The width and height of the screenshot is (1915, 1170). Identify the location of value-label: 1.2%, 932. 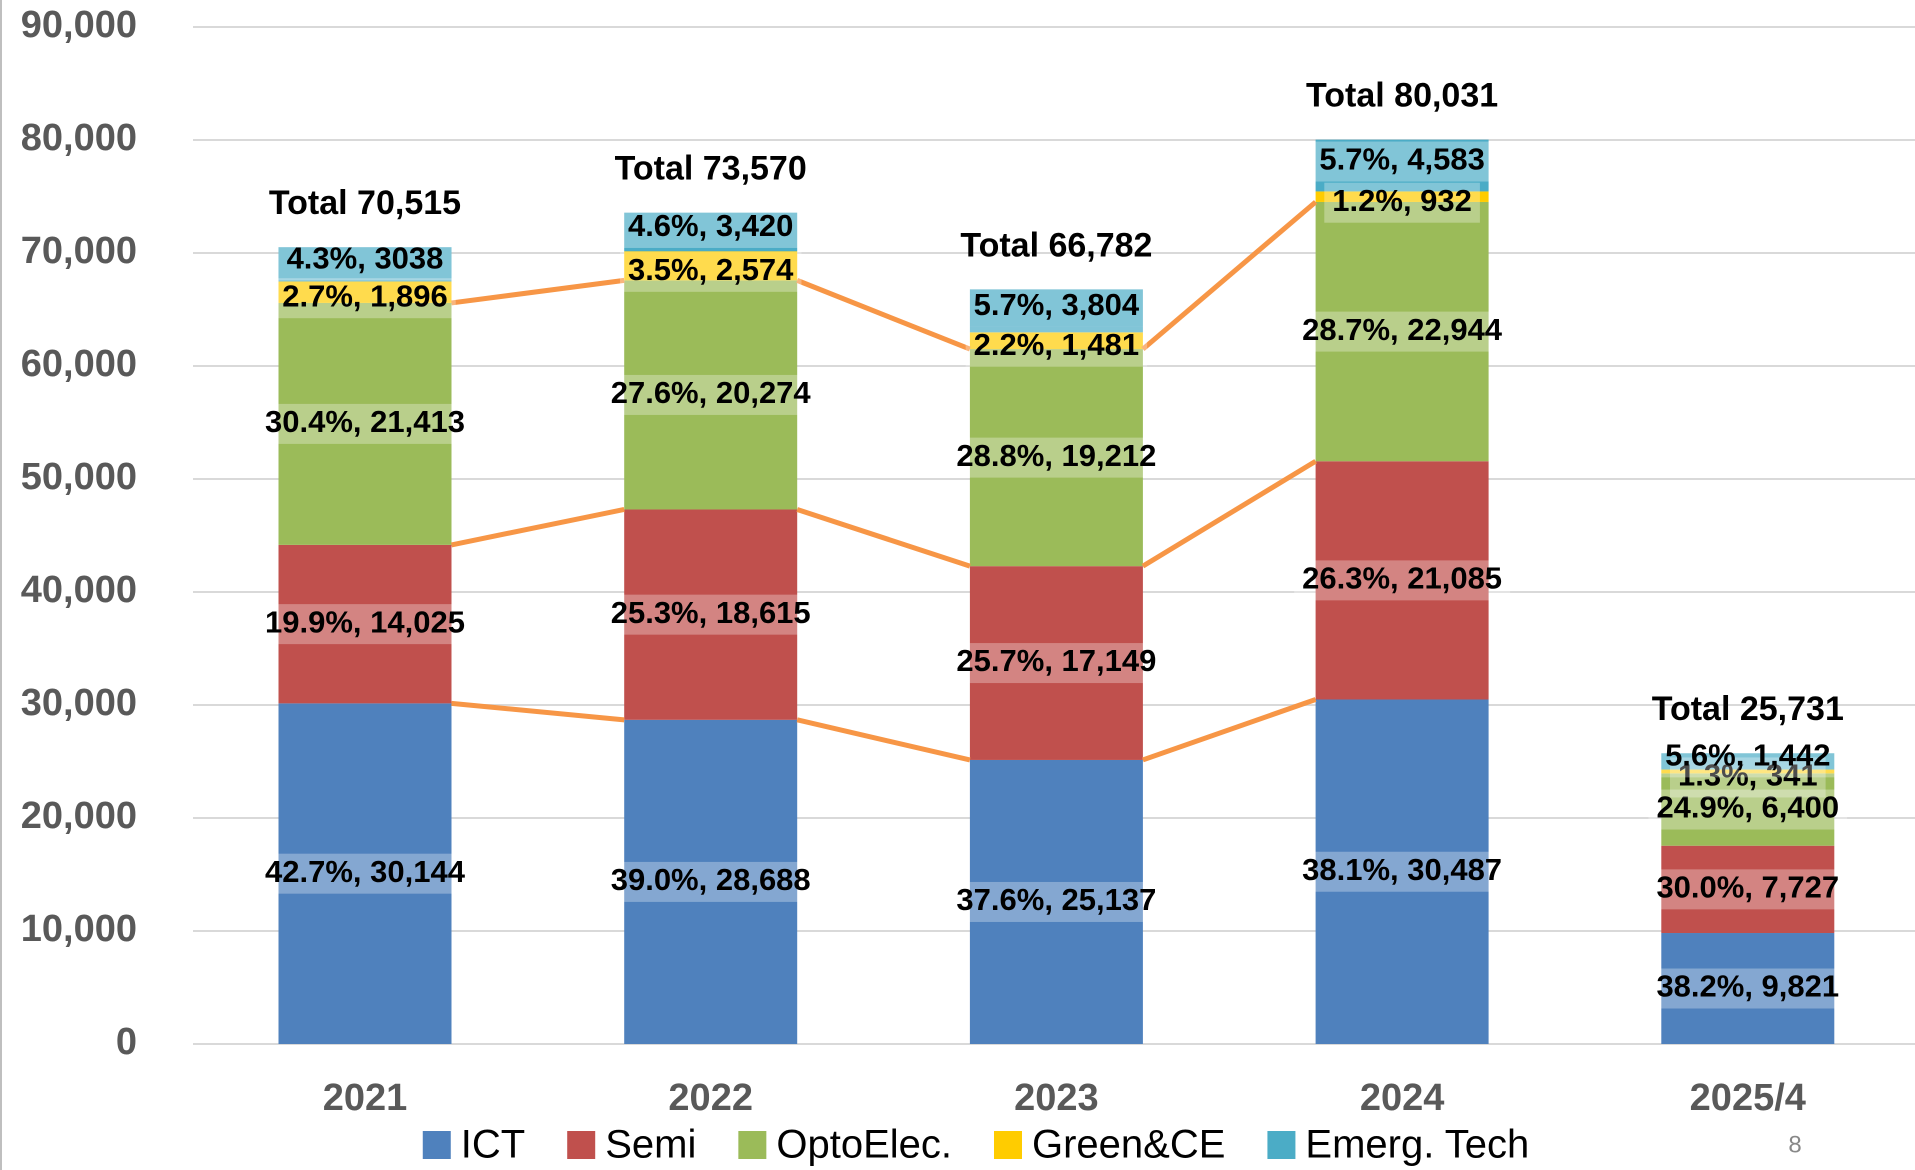
(1402, 200).